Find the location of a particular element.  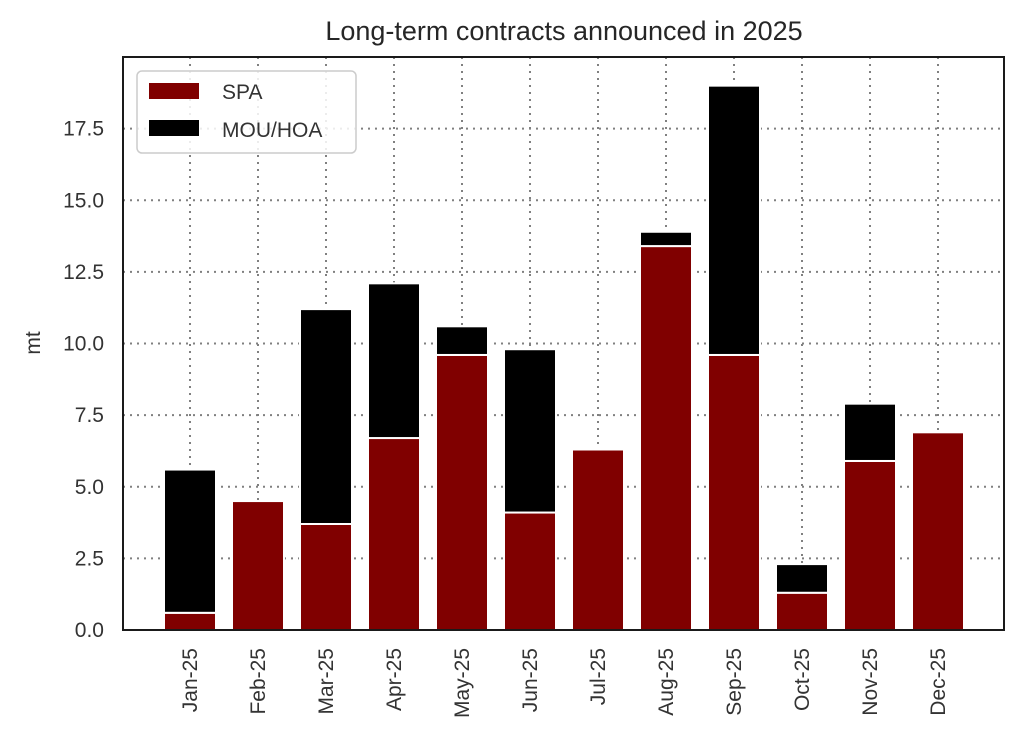

x-tick-label: Sep-25 is located at coordinates (734, 682).